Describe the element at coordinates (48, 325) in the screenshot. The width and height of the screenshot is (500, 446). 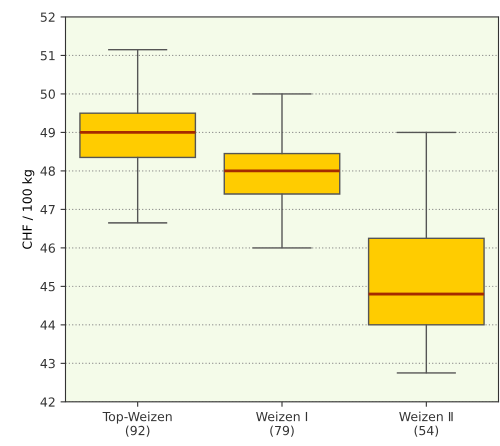
I see `y-tick-label: 44` at that location.